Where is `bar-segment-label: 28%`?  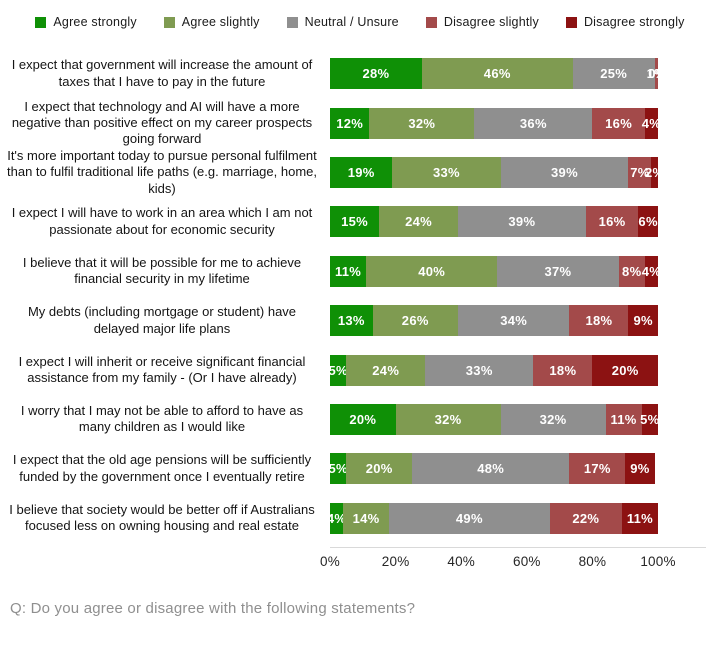
bar-segment-label: 28% is located at coordinates (376, 74).